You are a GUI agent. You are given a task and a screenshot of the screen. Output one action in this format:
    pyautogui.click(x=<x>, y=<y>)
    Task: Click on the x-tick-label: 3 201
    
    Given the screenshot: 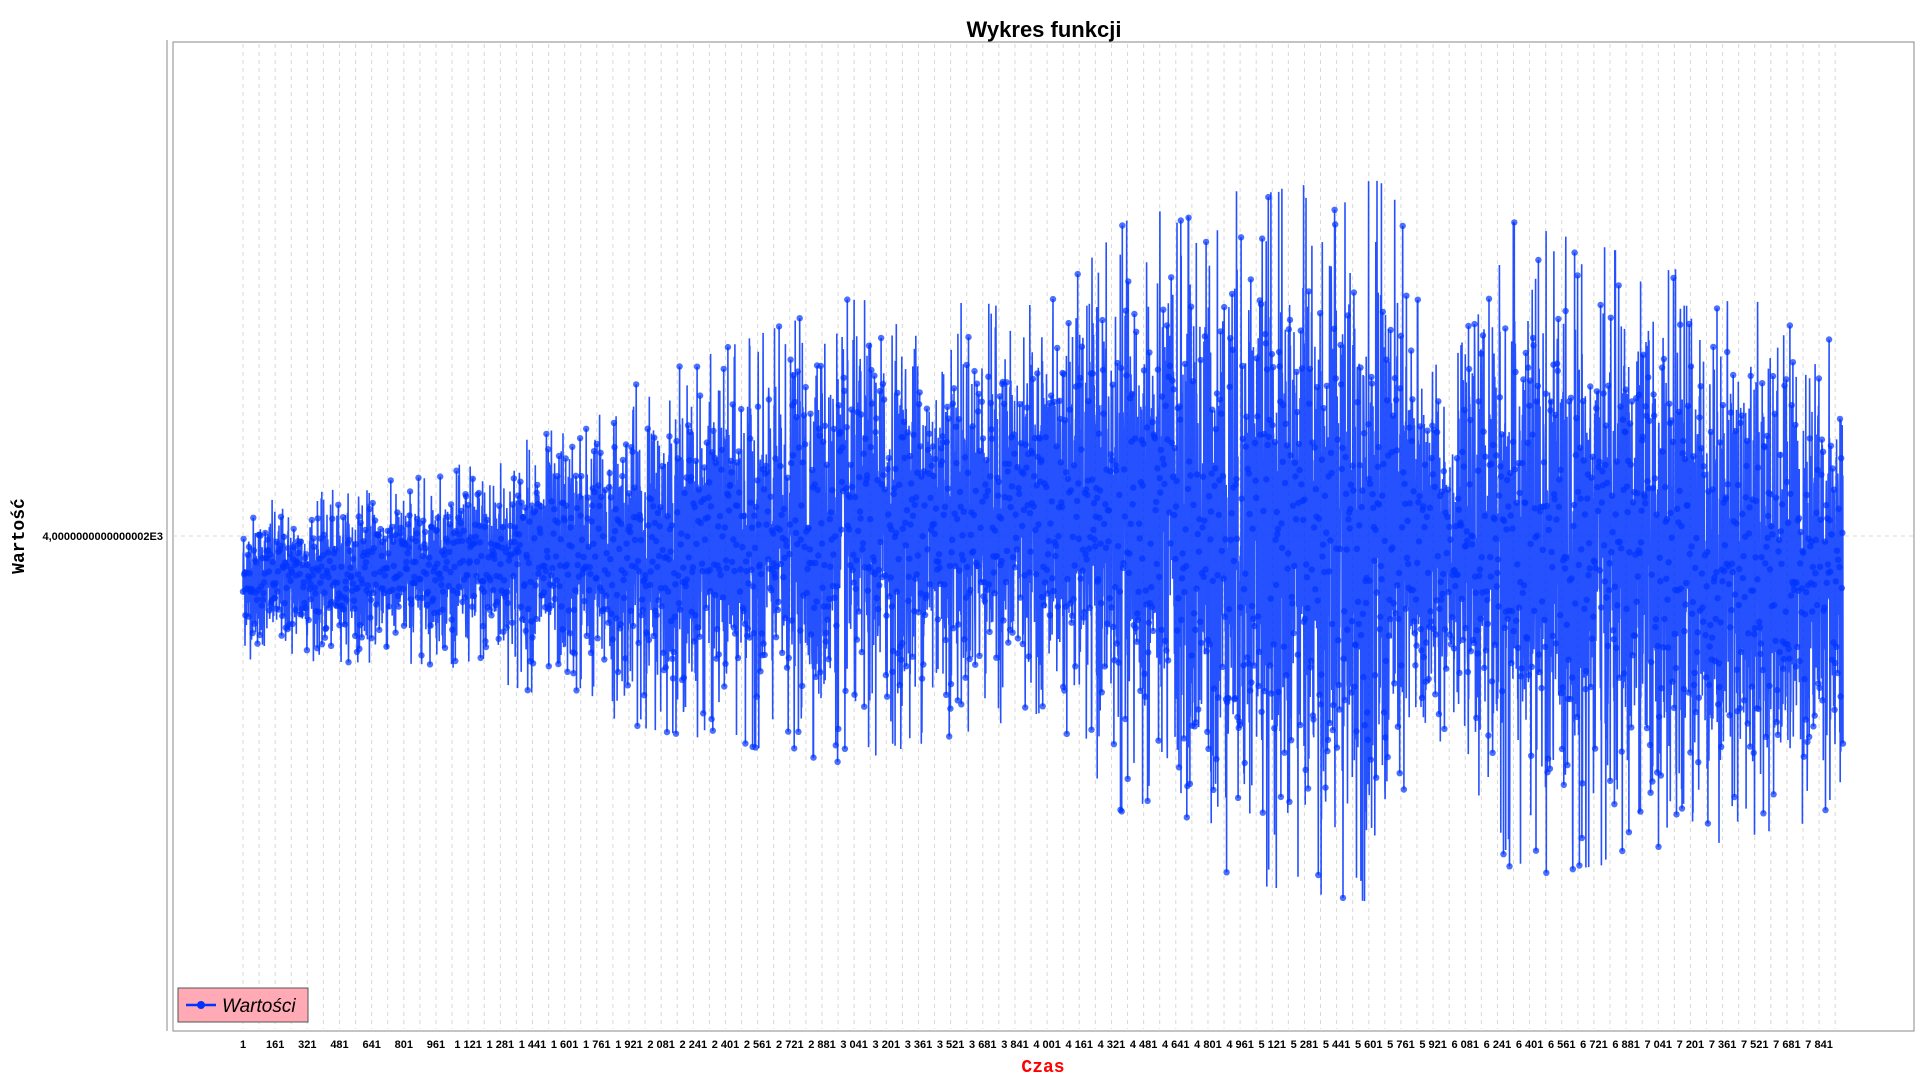 What is the action you would take?
    pyautogui.click(x=887, y=1045)
    